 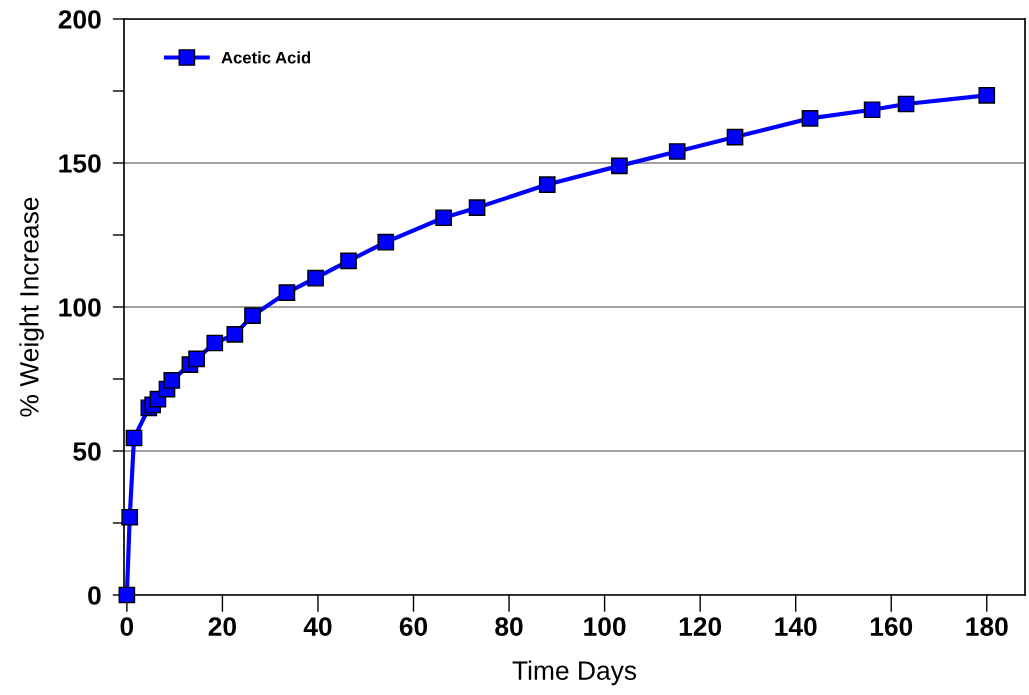 What do you see at coordinates (413, 626) in the screenshot?
I see `x-tick-label: 60` at bounding box center [413, 626].